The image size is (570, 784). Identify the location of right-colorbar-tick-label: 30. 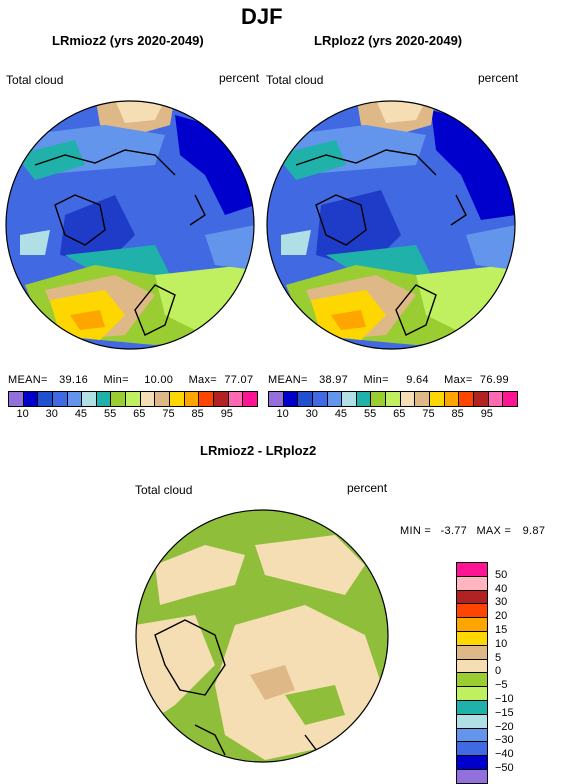
(311, 414).